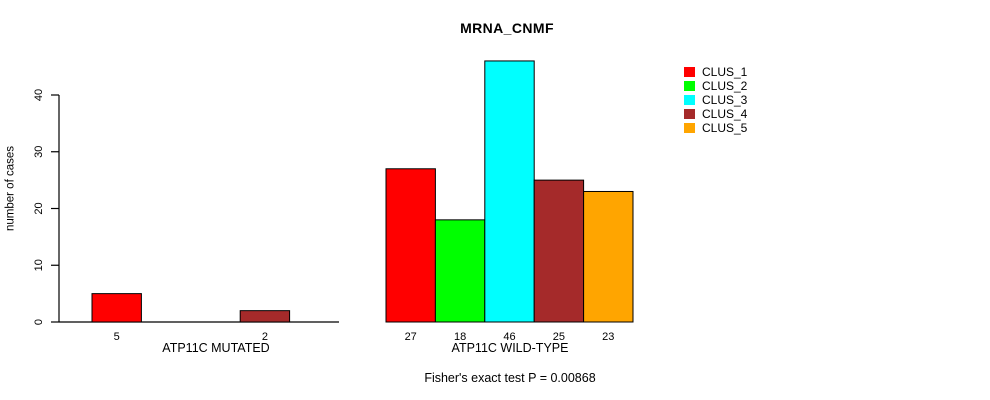 The width and height of the screenshot is (990, 400). What do you see at coordinates (116, 308) in the screenshot?
I see `bar-clus_1-group1` at bounding box center [116, 308].